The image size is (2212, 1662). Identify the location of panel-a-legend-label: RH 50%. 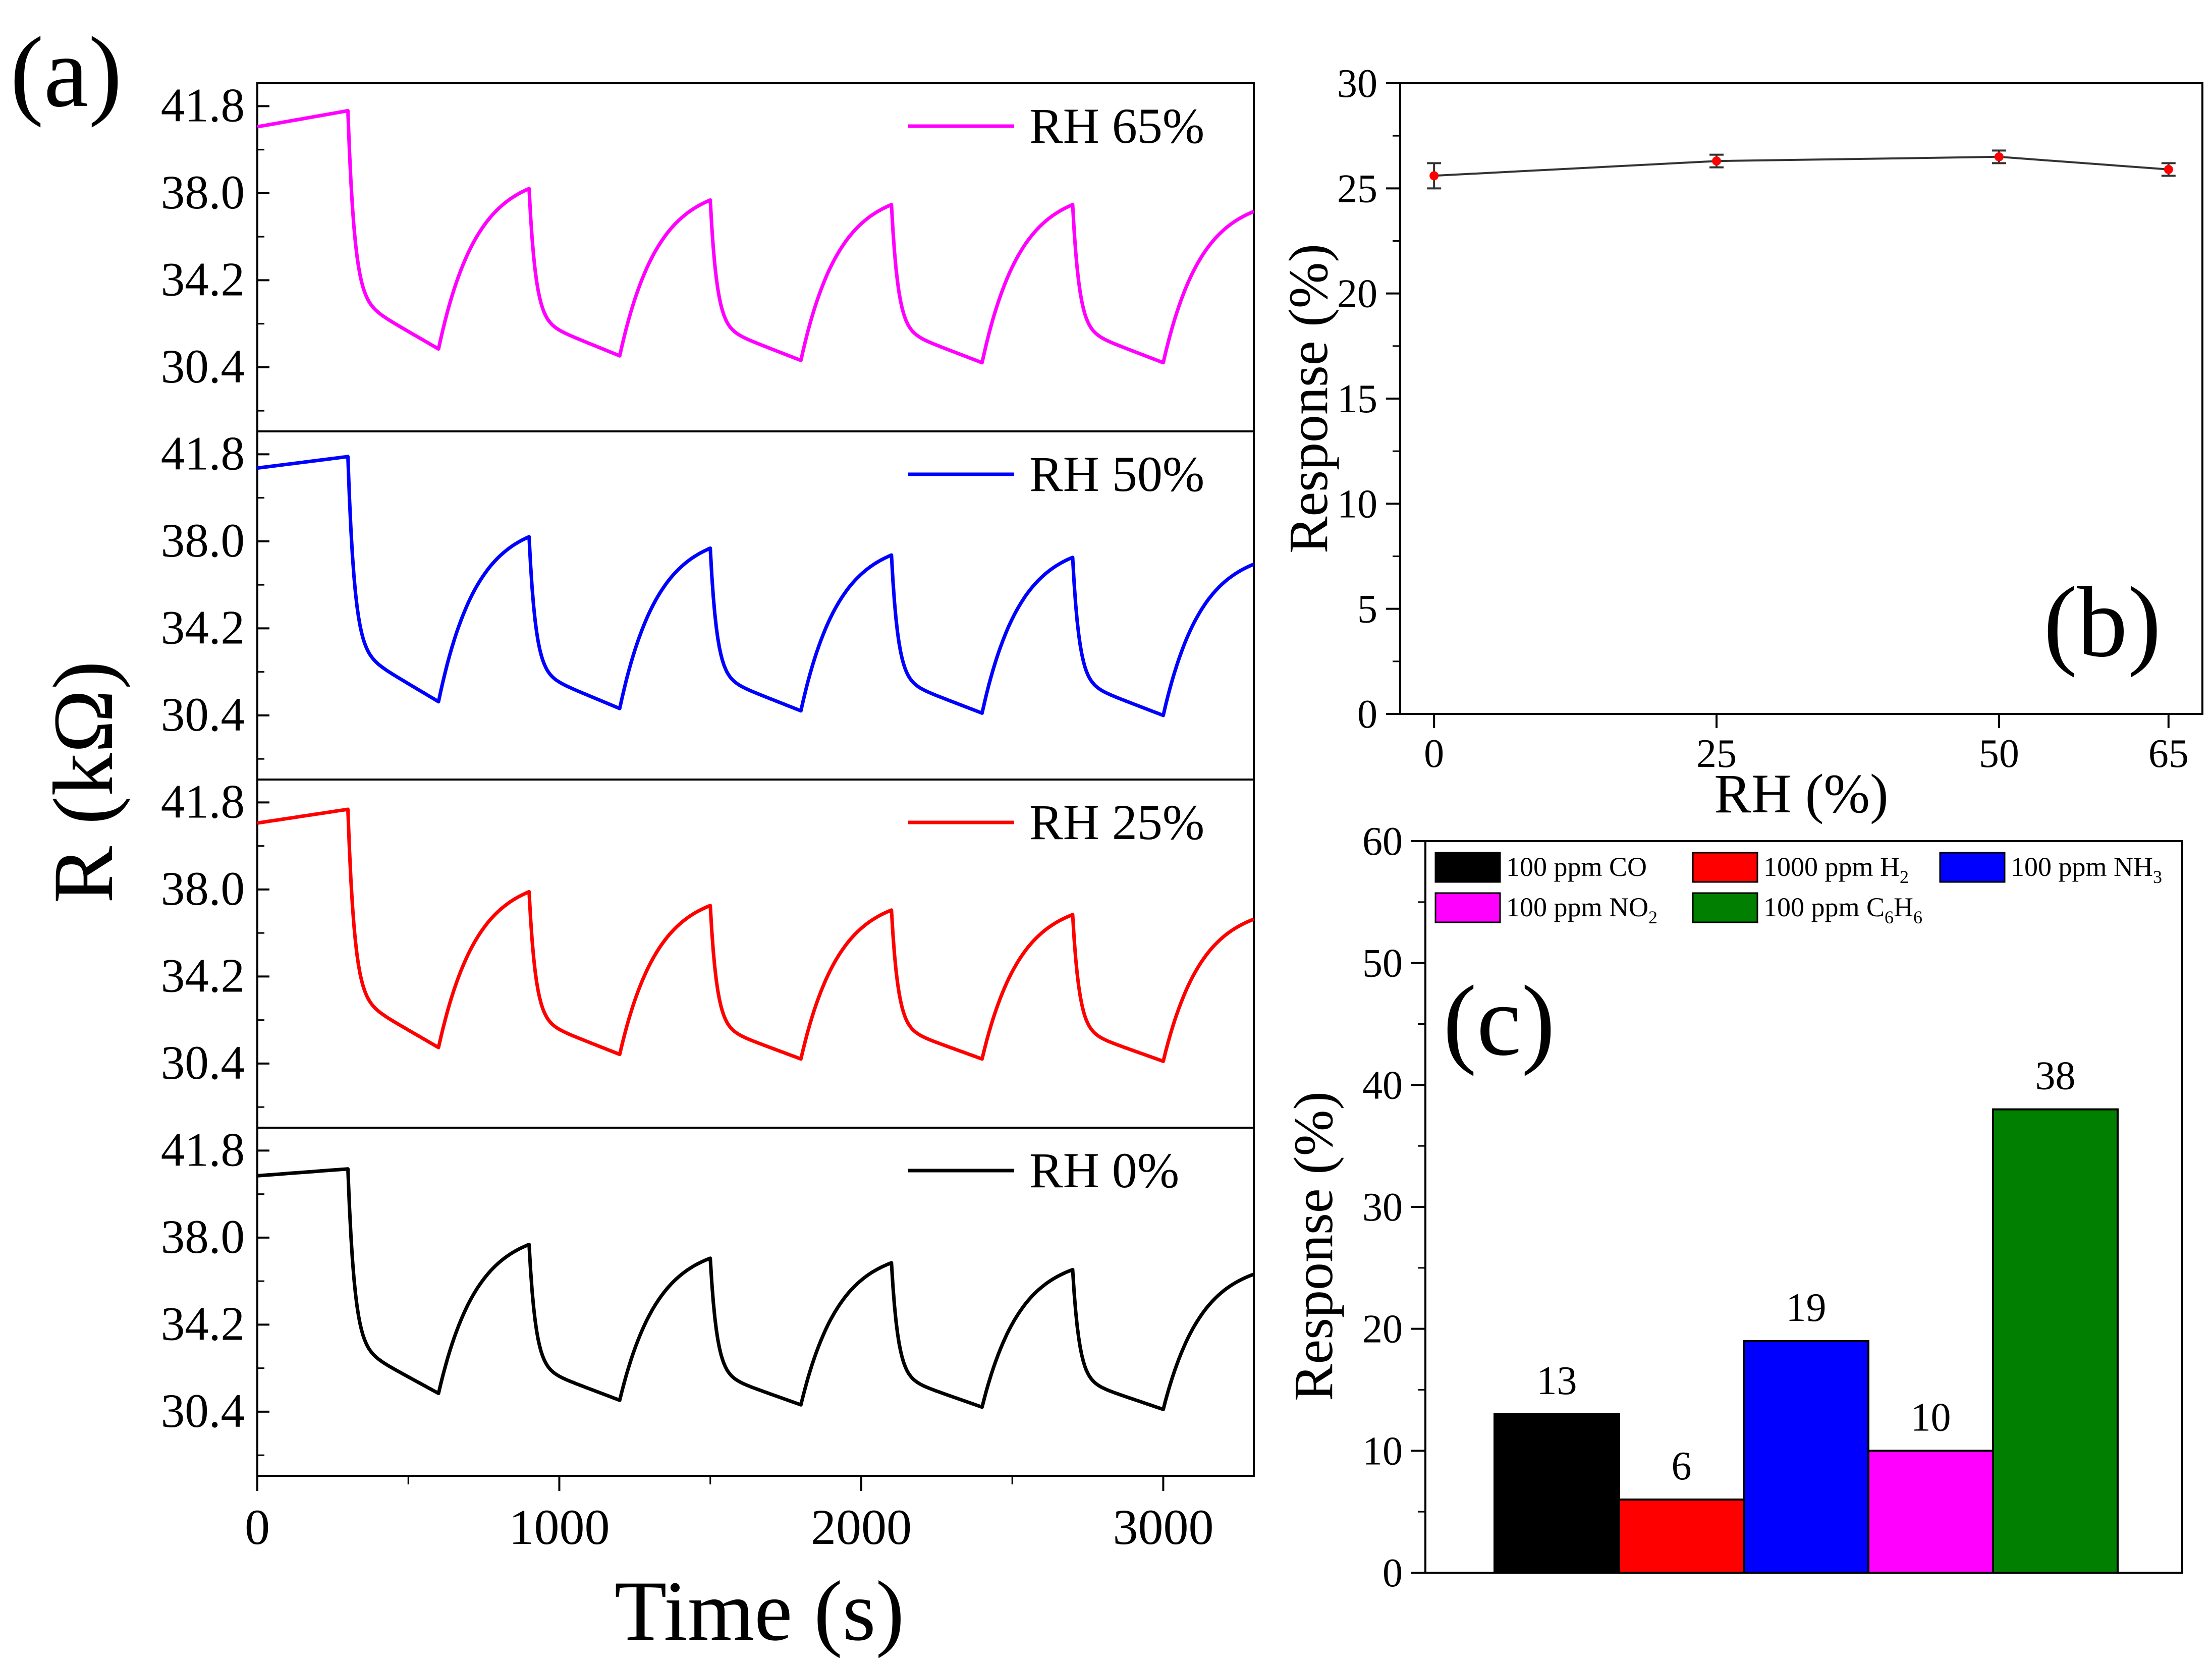
(1116, 474).